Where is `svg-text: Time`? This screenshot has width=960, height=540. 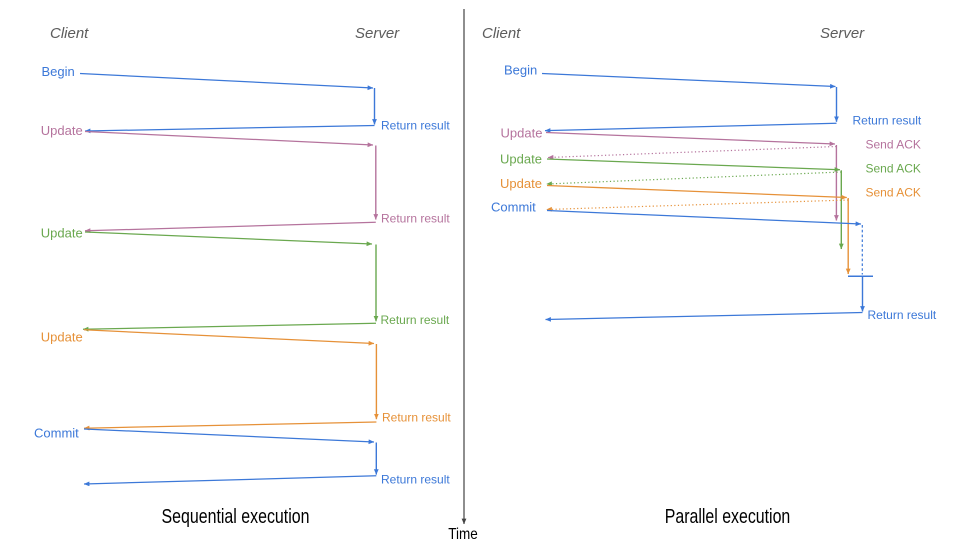
svg-text: Time is located at coordinates (463, 533).